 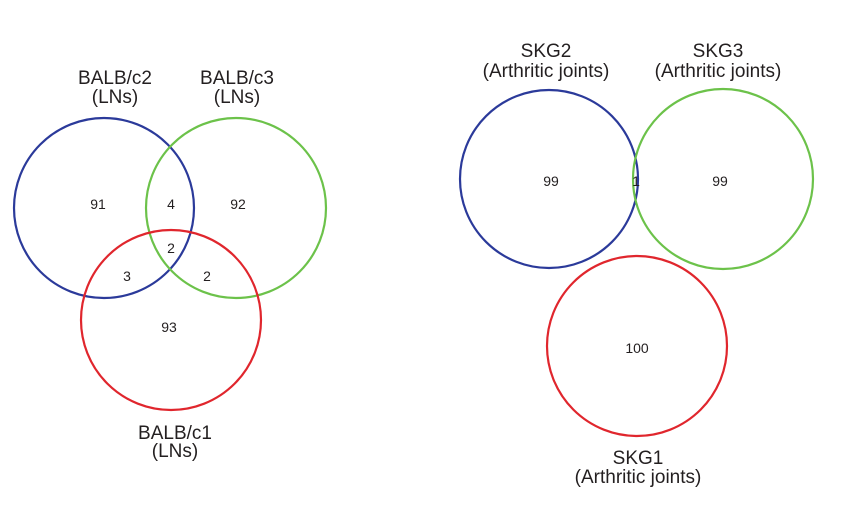 What do you see at coordinates (636, 181) in the screenshot?
I see `region-count-skg2-skg3: 1` at bounding box center [636, 181].